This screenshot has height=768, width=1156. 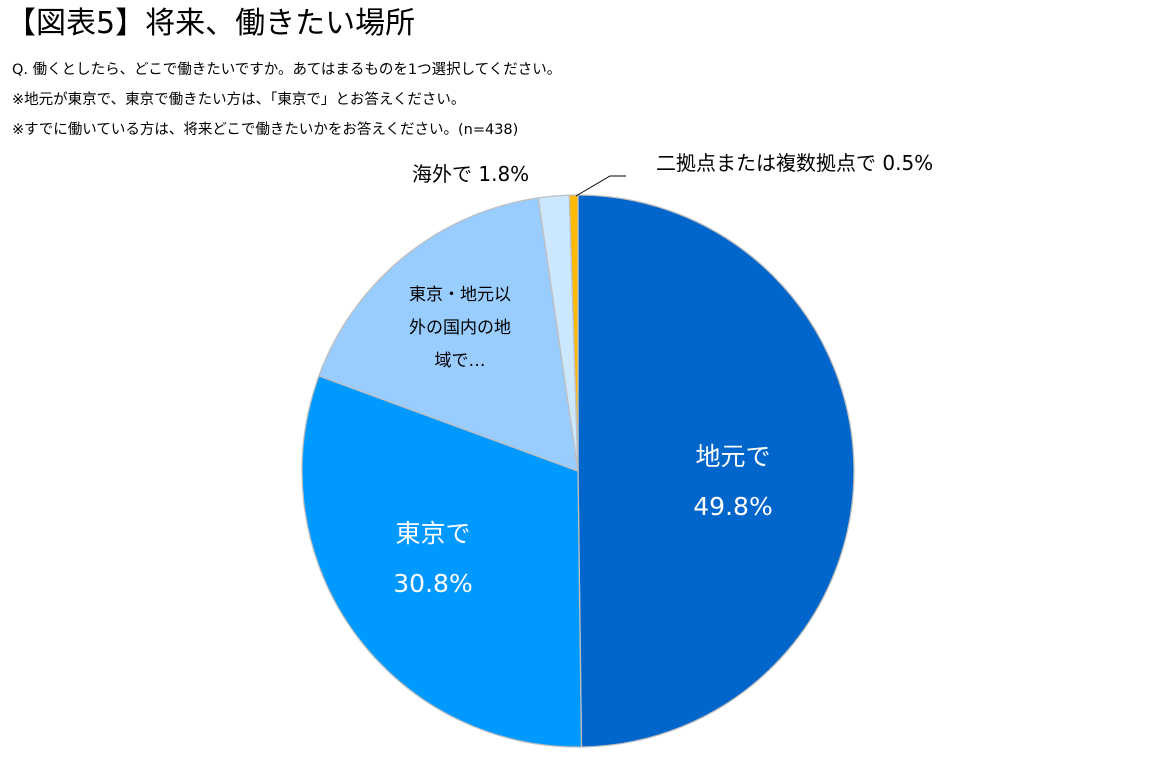 What do you see at coordinates (433, 559) in the screenshot?
I see `label-tokyo: 東京で 30.8%` at bounding box center [433, 559].